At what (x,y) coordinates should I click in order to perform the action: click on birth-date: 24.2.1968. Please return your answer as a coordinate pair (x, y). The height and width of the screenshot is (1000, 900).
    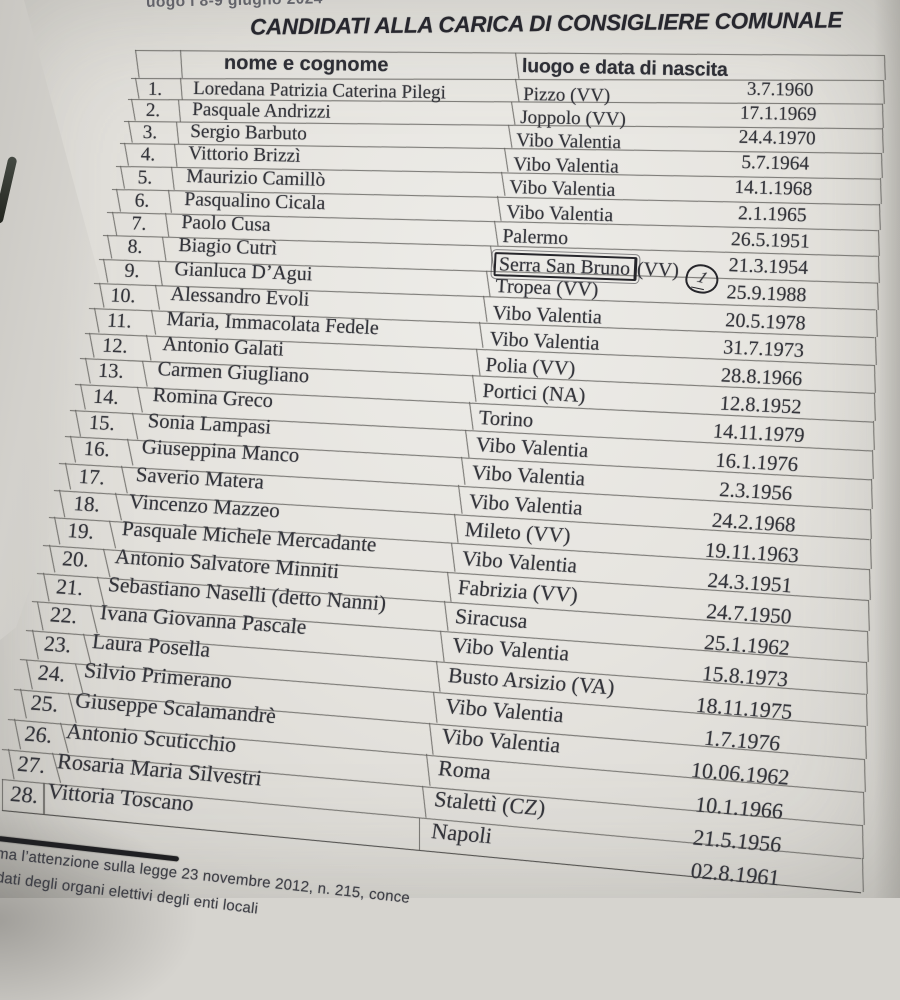
    Looking at the image, I should click on (753, 522).